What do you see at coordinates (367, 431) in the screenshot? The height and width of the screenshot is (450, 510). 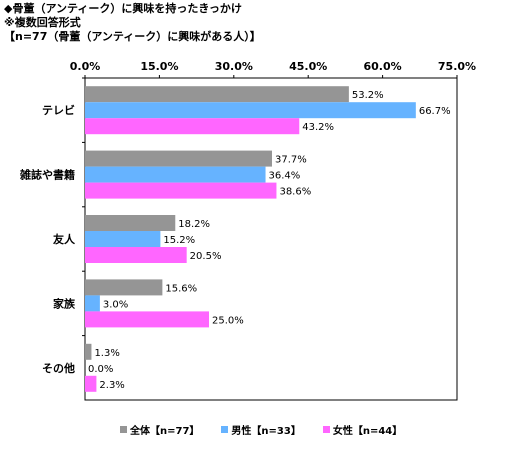 I see `legend-label-female: 女性【n=44】` at bounding box center [367, 431].